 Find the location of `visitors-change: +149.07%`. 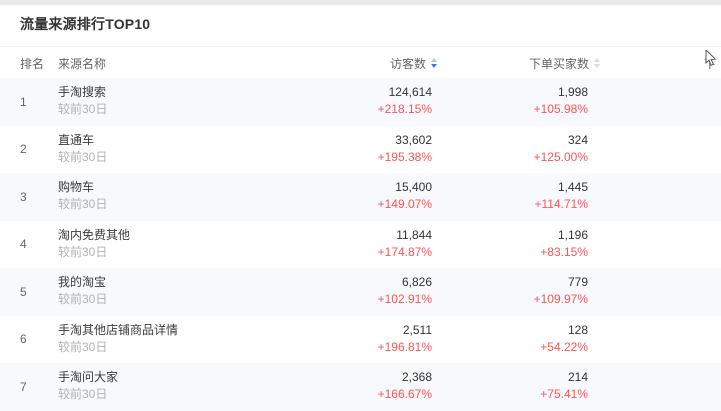

visitors-change: +149.07% is located at coordinates (404, 204).